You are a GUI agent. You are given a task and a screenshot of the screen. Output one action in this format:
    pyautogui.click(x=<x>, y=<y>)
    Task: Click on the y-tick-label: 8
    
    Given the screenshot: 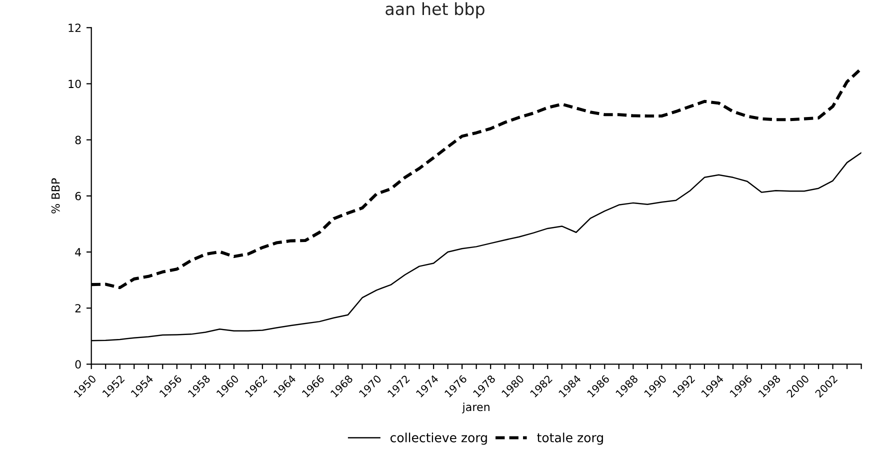 What is the action you would take?
    pyautogui.click(x=78, y=140)
    